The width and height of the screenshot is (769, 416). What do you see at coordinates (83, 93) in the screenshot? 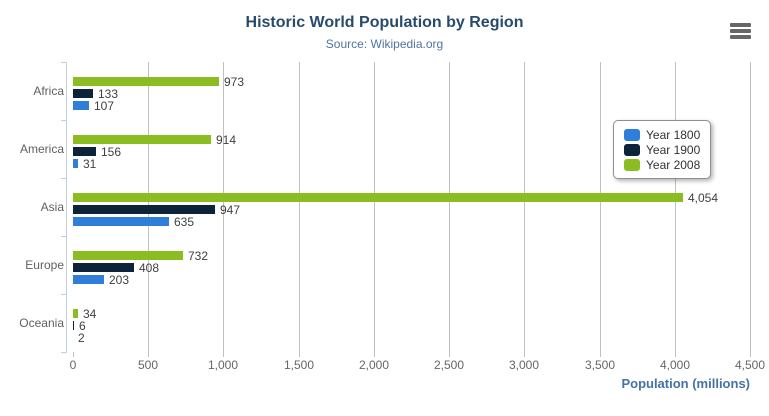
I see `bar-africa-year-1900` at bounding box center [83, 93].